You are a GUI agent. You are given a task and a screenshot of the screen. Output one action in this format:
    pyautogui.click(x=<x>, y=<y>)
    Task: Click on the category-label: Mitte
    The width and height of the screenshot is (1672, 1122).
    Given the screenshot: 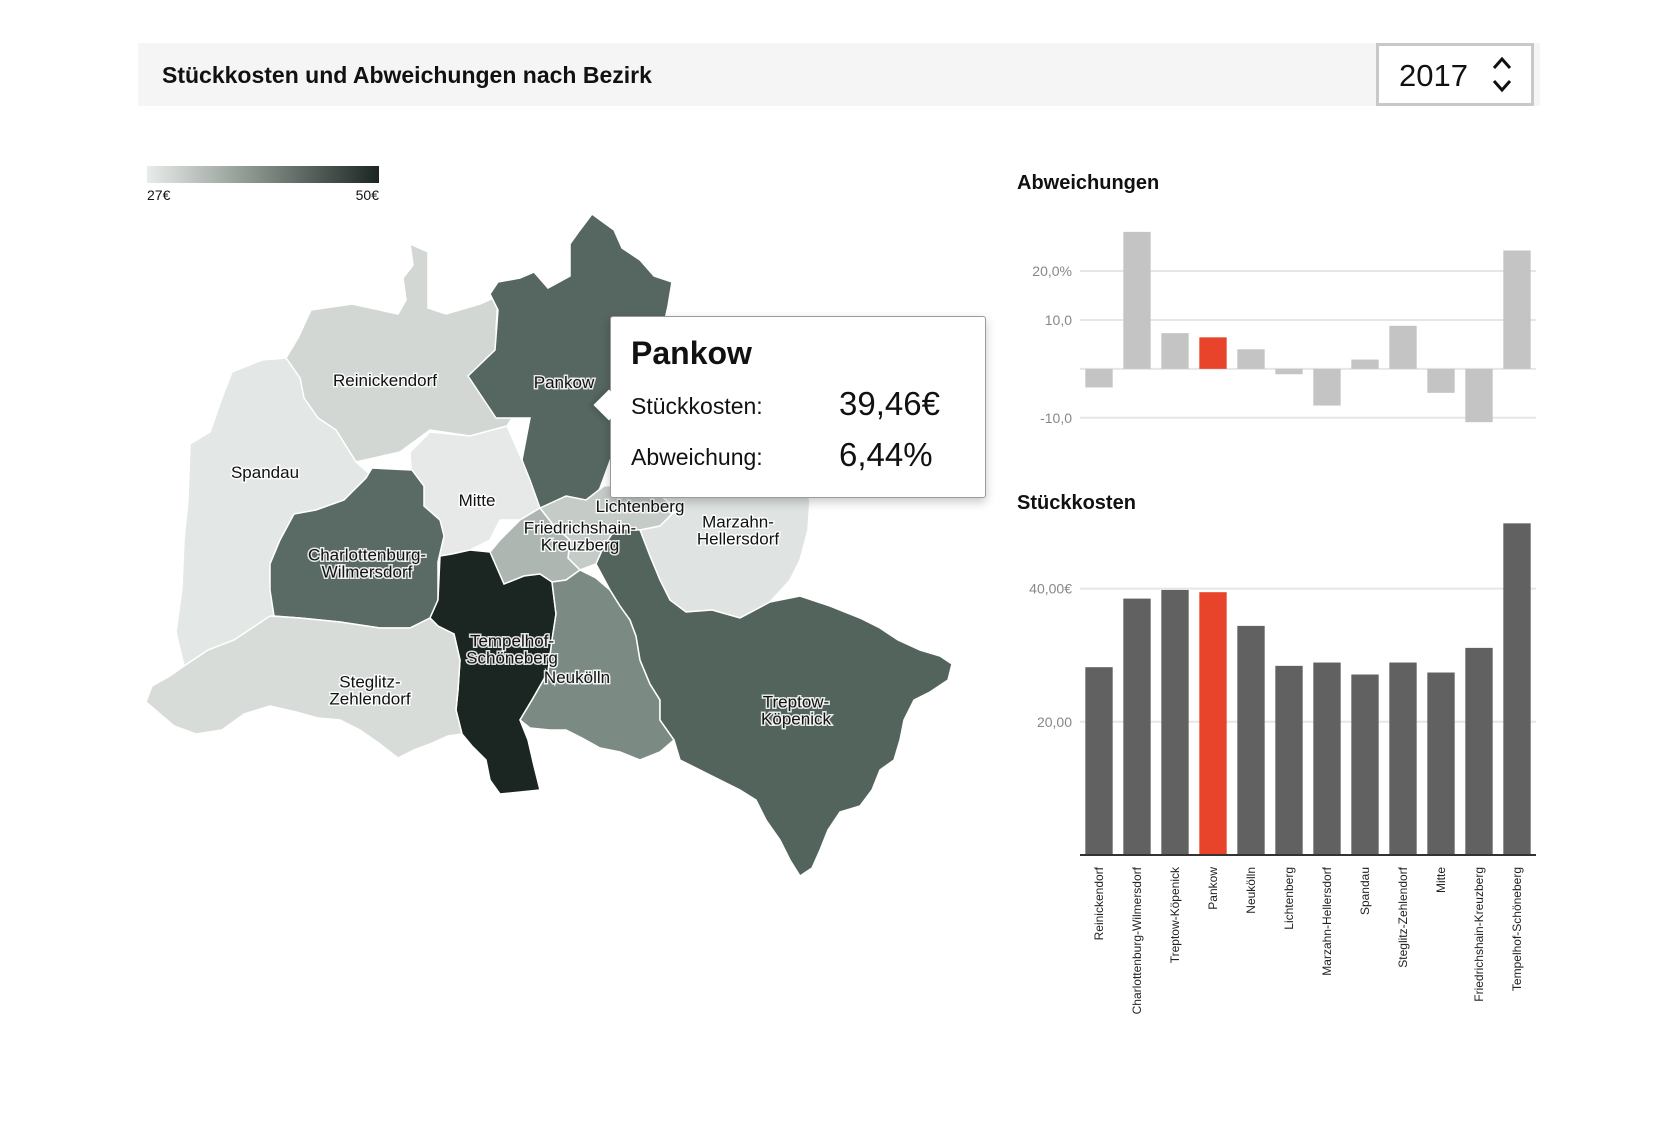 What is the action you would take?
    pyautogui.click(x=1441, y=880)
    